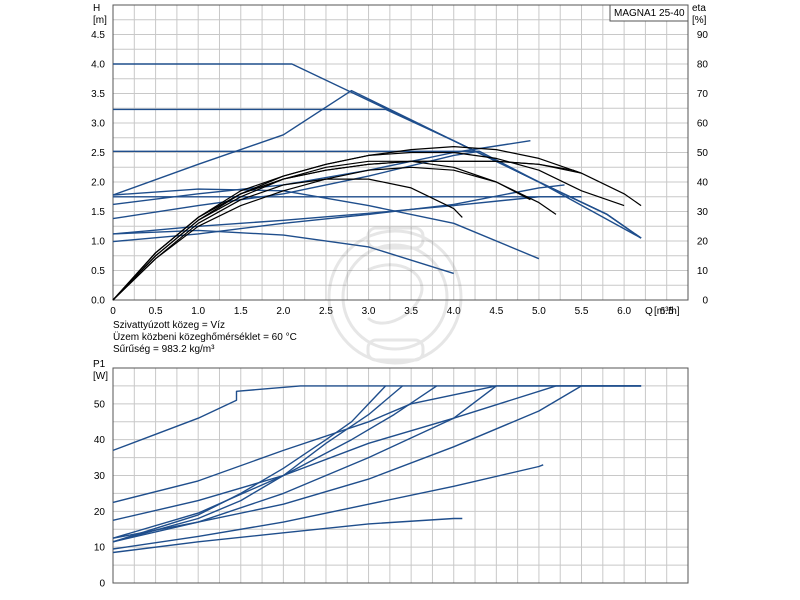 The image size is (800, 600). Describe the element at coordinates (156, 311) in the screenshot. I see `q-tick-label: 0.5` at that location.